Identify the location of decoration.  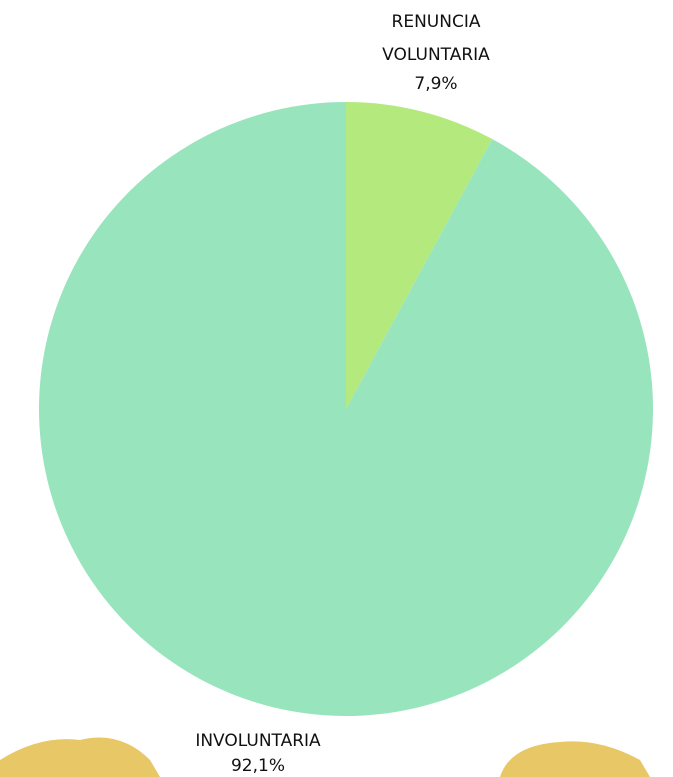
(325, 757).